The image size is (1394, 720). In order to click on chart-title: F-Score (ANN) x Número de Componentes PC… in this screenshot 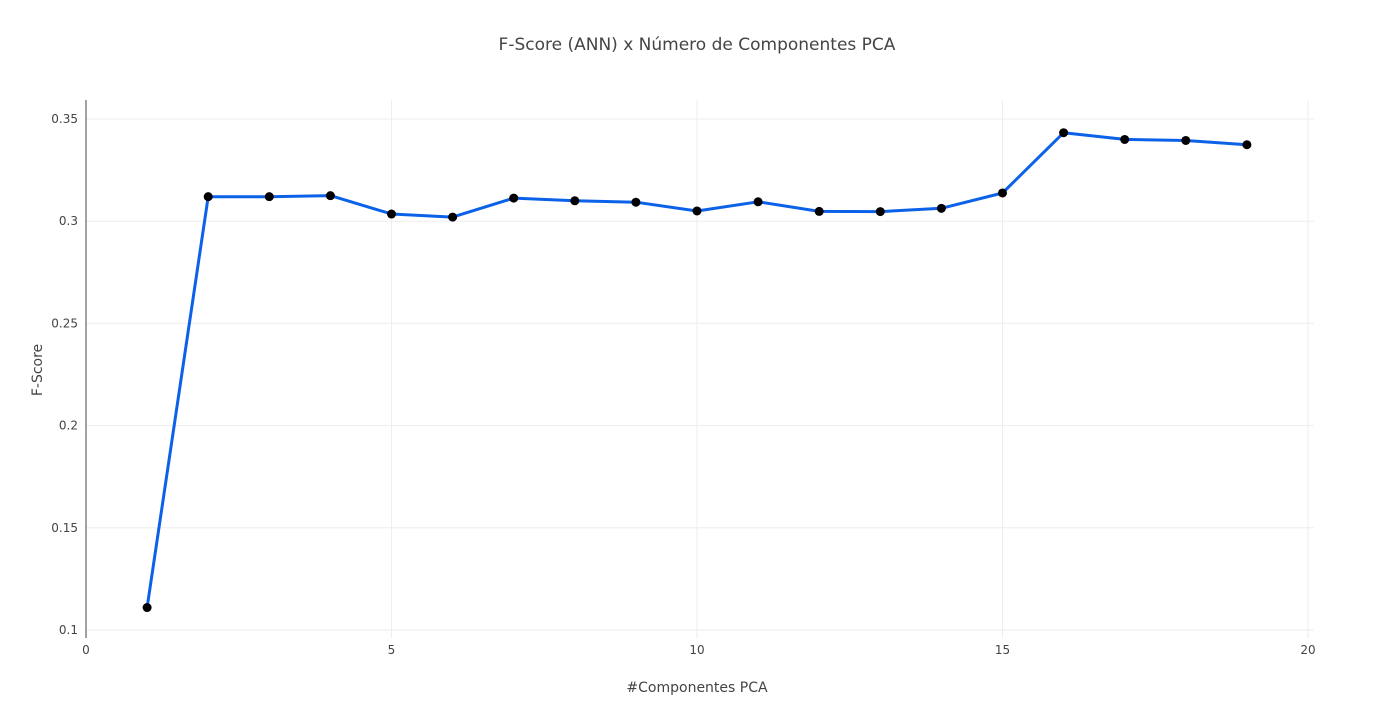, I will do `click(697, 45)`.